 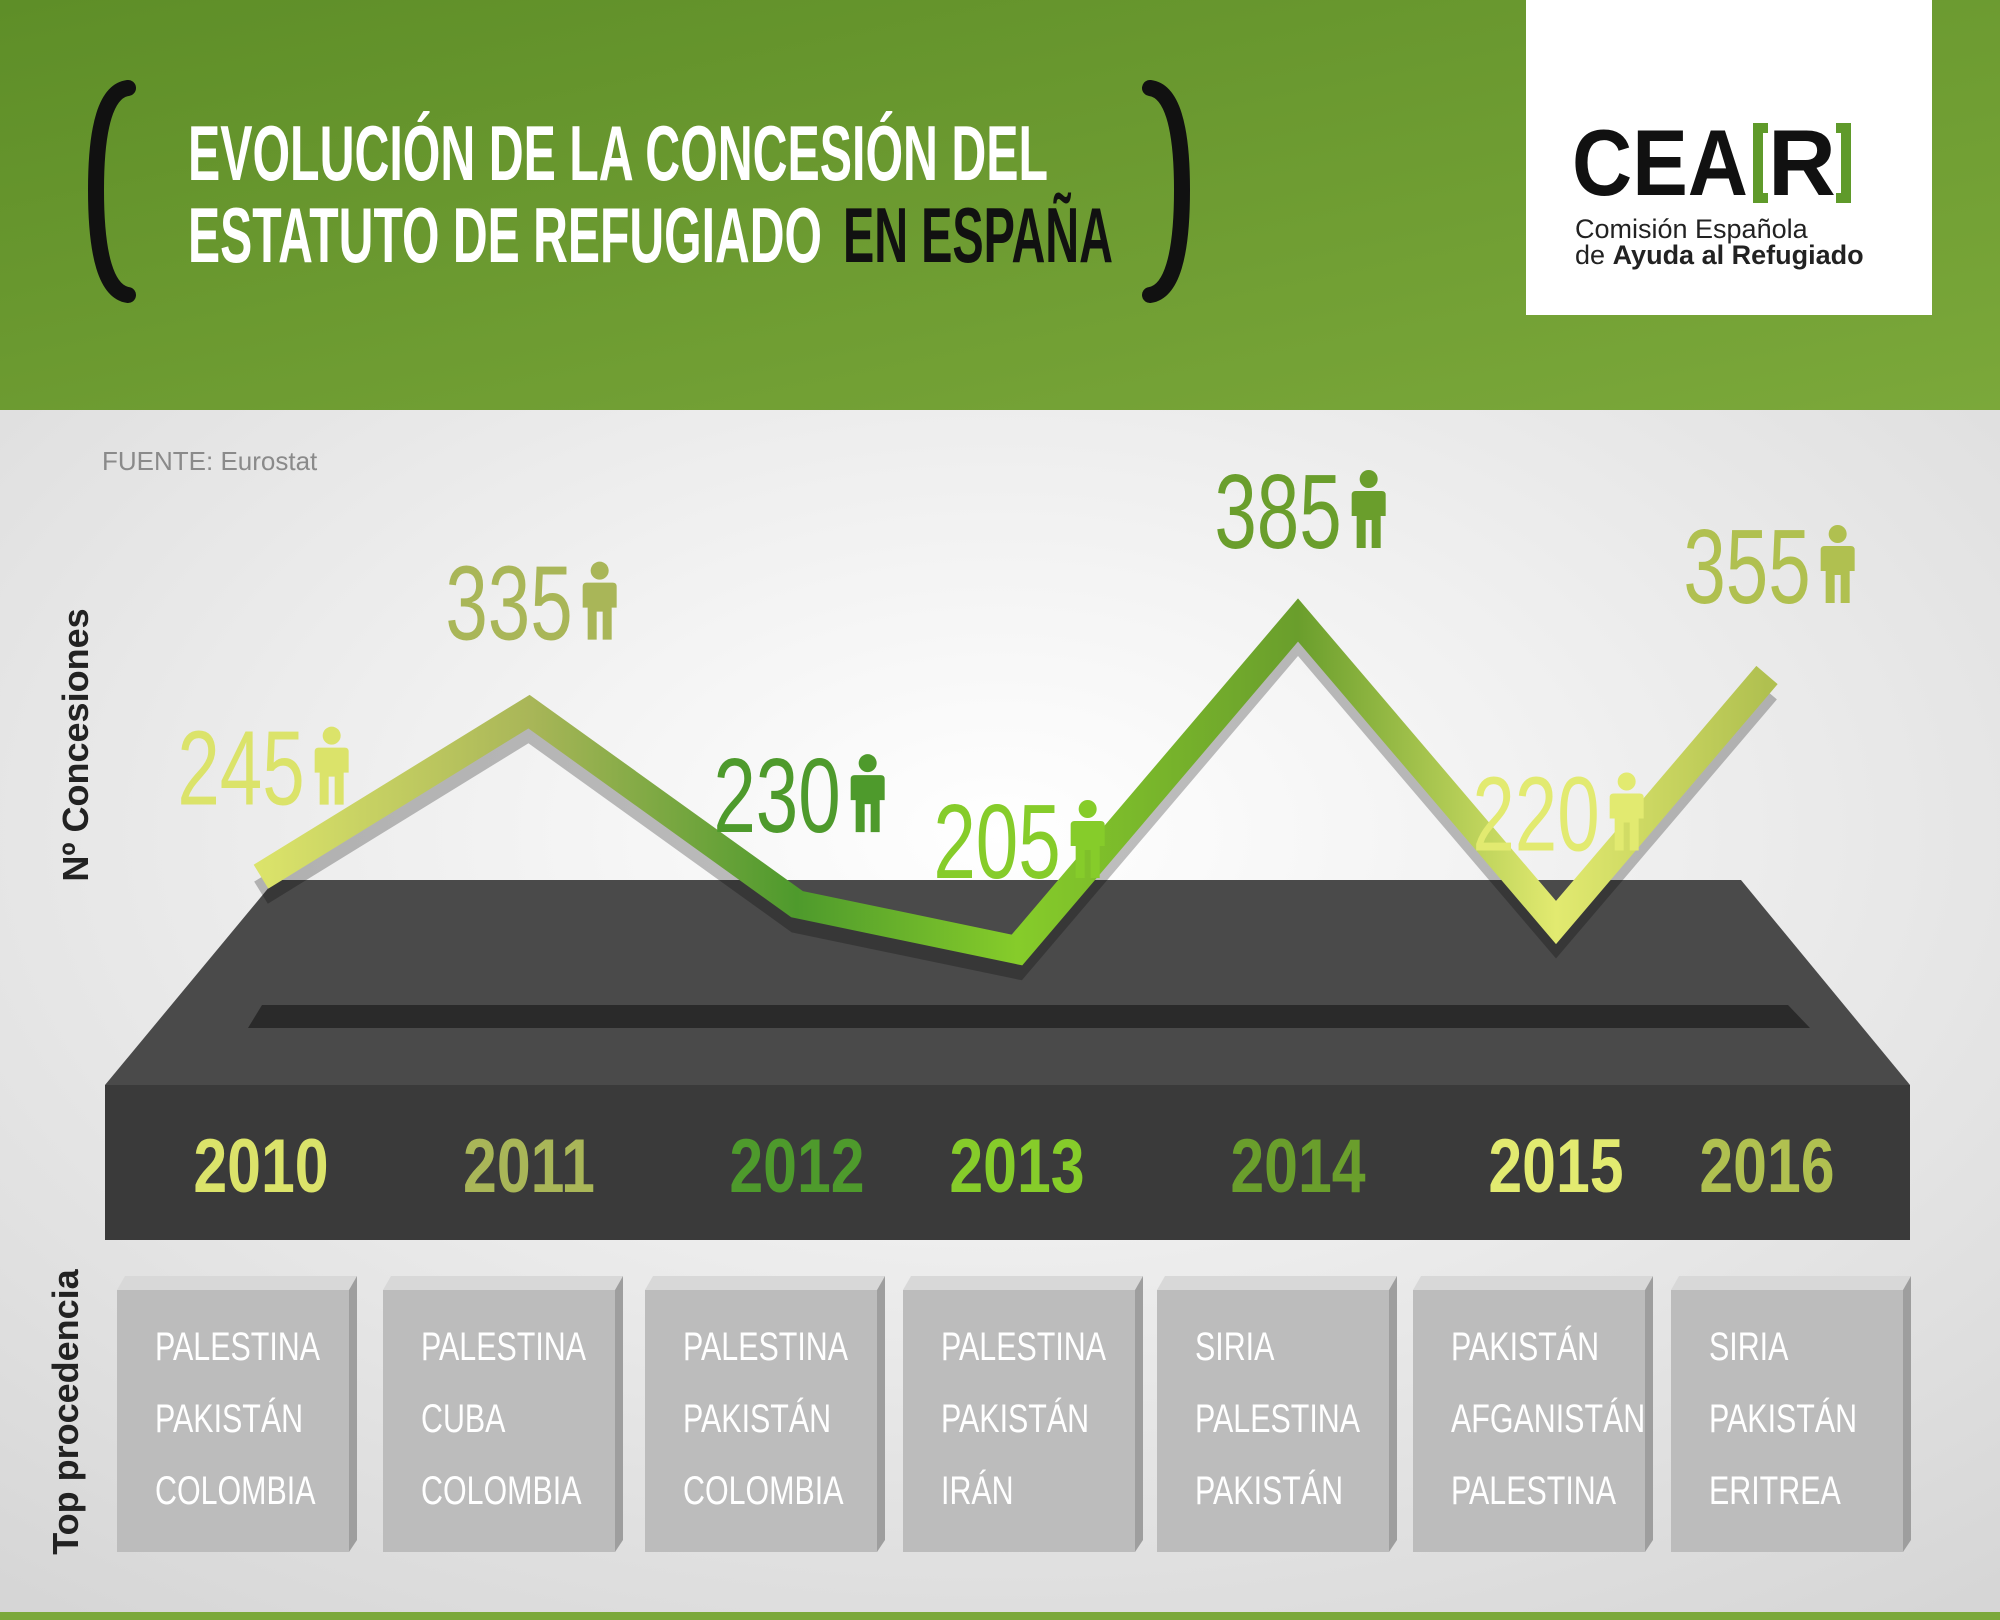 What do you see at coordinates (1555, 1166) in the screenshot?
I see `x-tick-label: 2015` at bounding box center [1555, 1166].